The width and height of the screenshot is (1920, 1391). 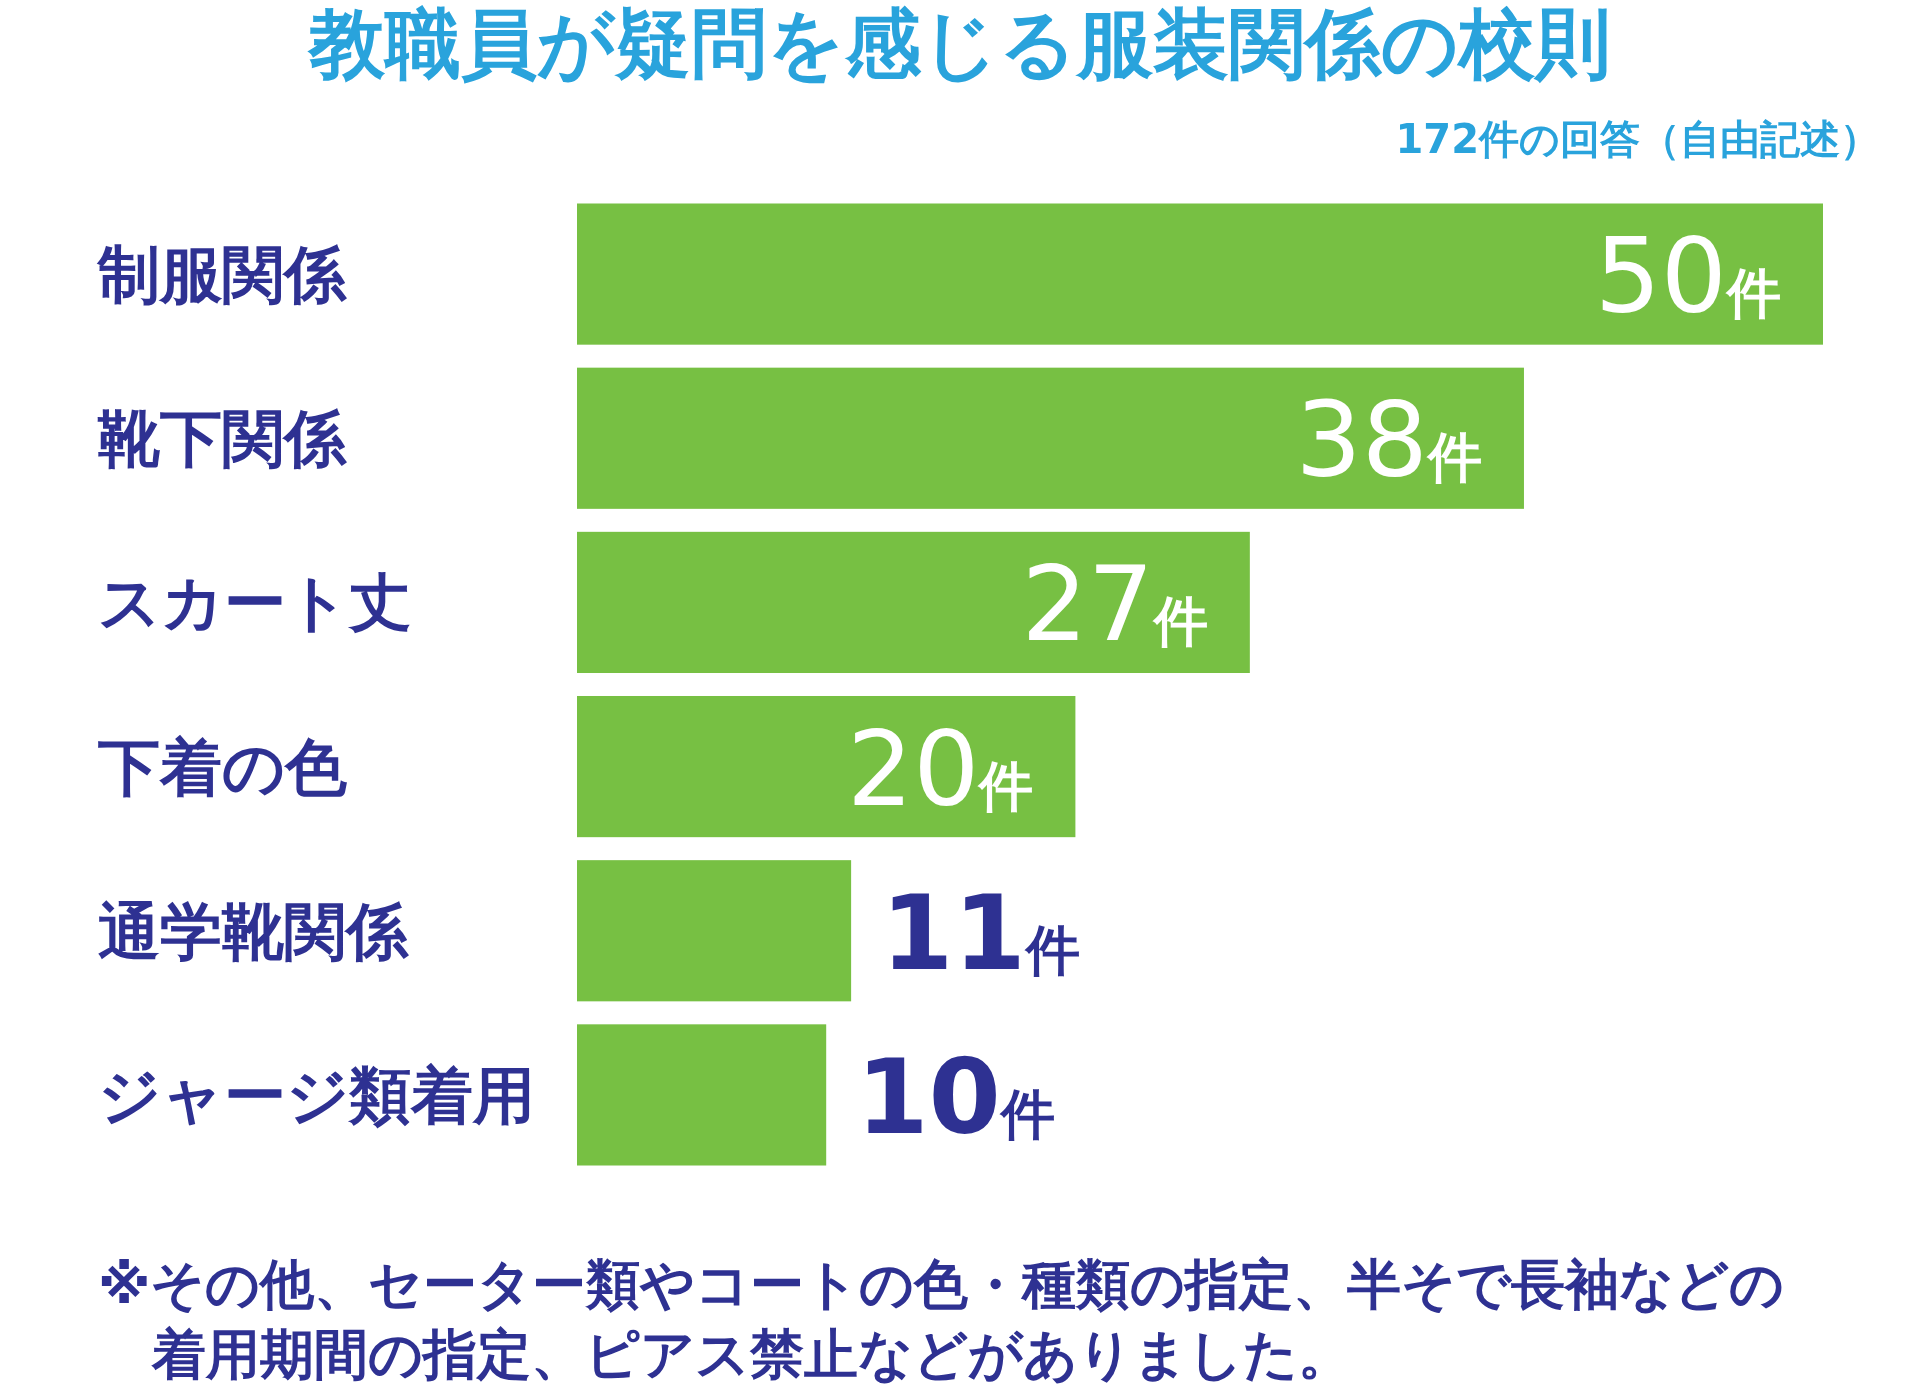 What do you see at coordinates (1388, 440) in the screenshot?
I see `data-label: 38件` at bounding box center [1388, 440].